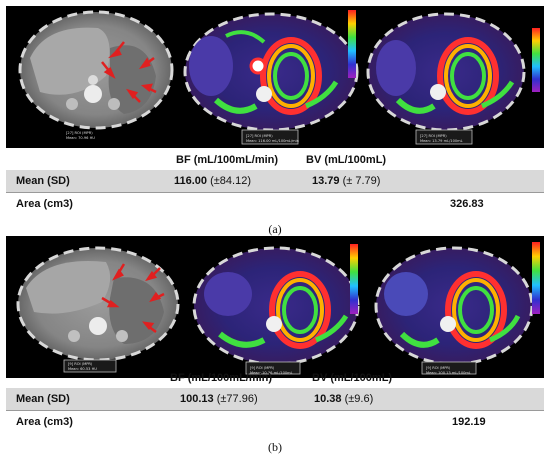 This screenshot has width=550, height=456. What do you see at coordinates (469, 422) in the screenshot?
I see `area-value: 192.19` at bounding box center [469, 422].